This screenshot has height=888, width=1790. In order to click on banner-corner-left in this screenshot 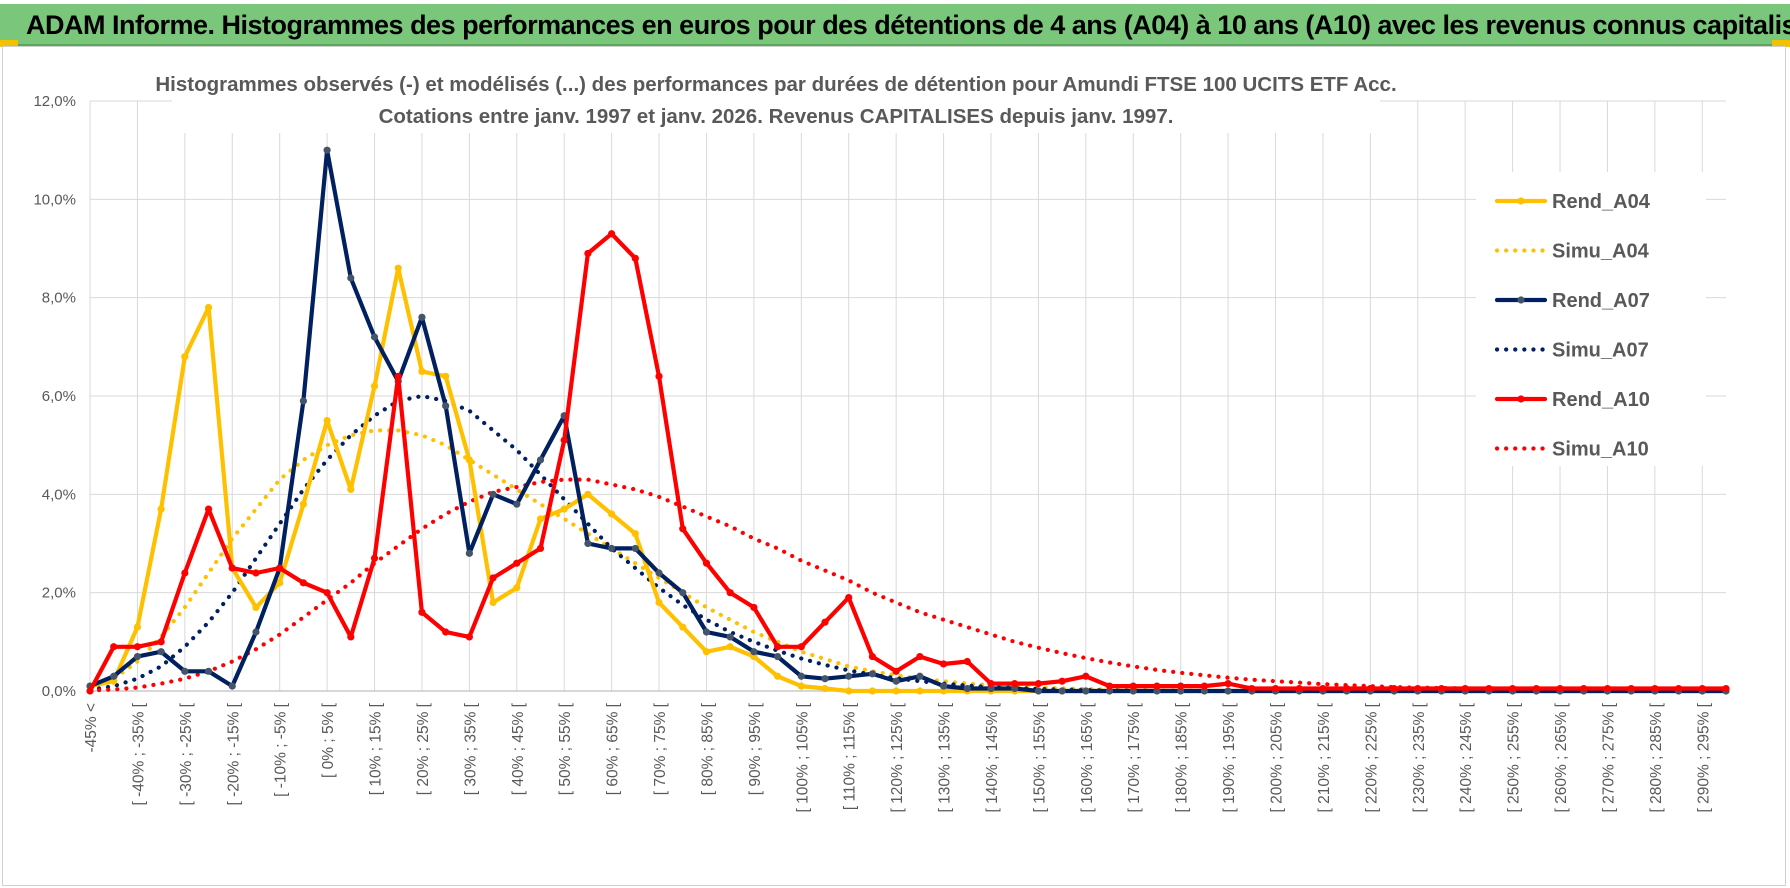, I will do `click(9, 43)`.